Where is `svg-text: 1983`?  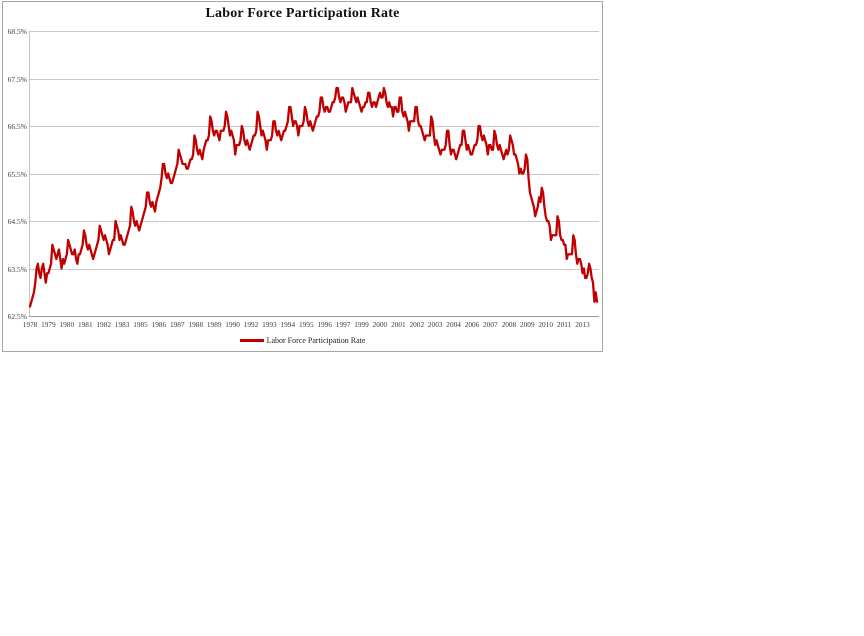 svg-text: 1983 is located at coordinates (122, 324).